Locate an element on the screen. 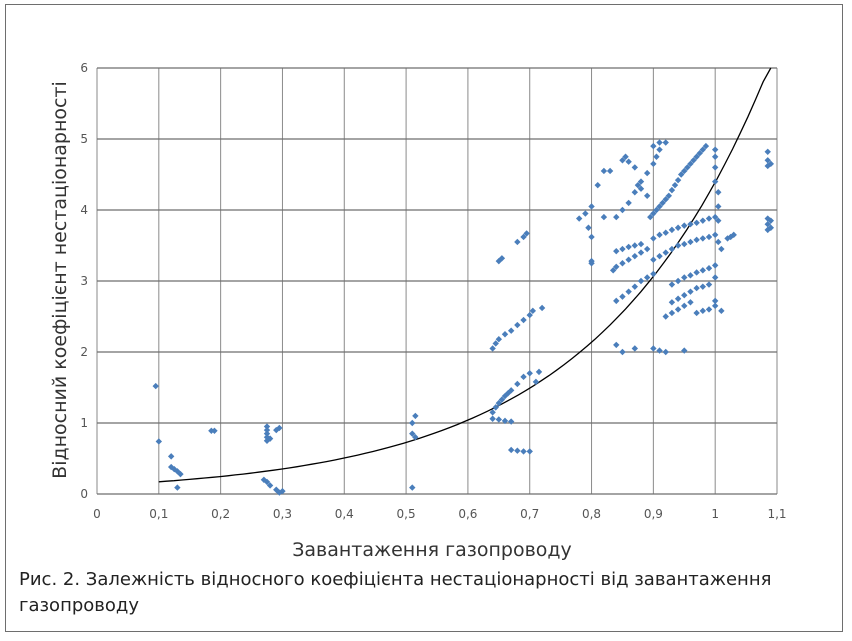 This screenshot has height=641, width=852. y-tick-label: 5 is located at coordinates (84, 139).